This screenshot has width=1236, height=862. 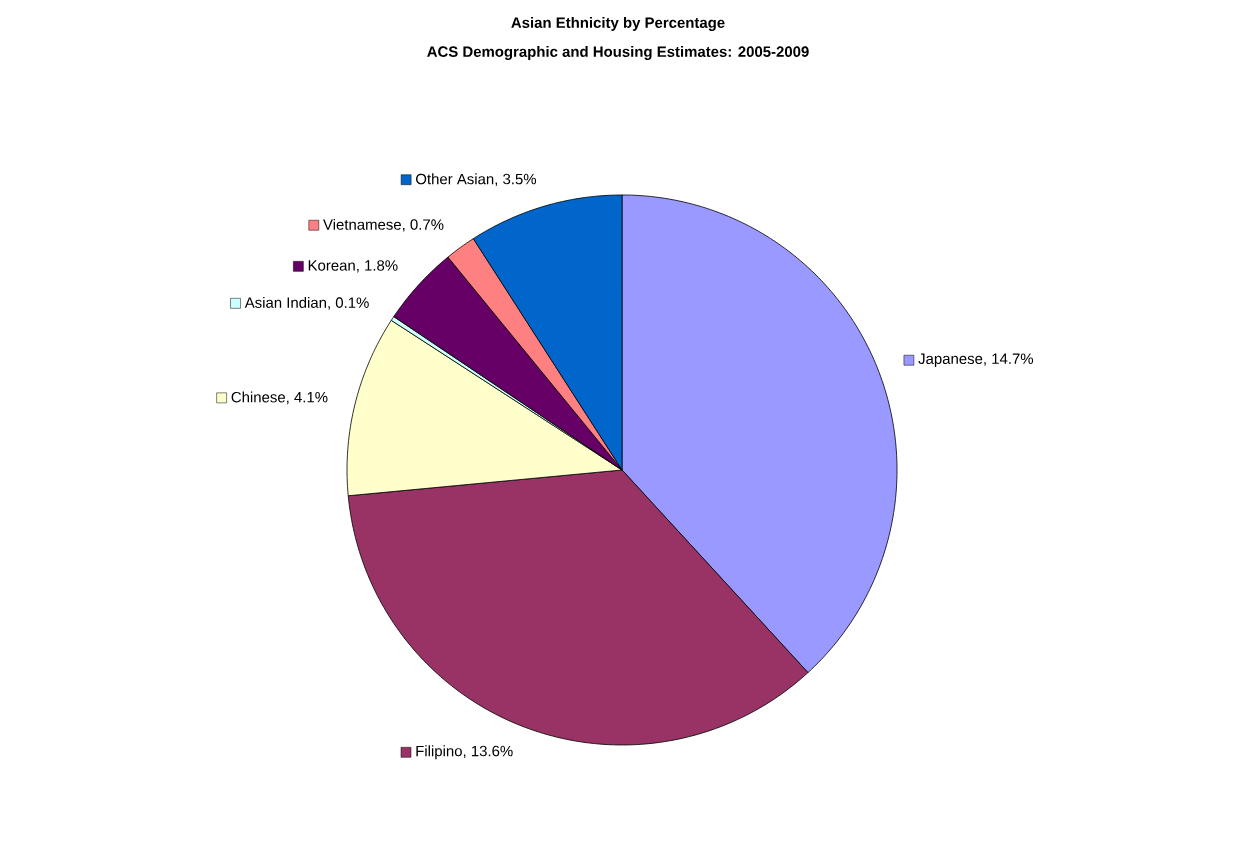 I want to click on data-label: , 0.7%, so click(x=423, y=225).